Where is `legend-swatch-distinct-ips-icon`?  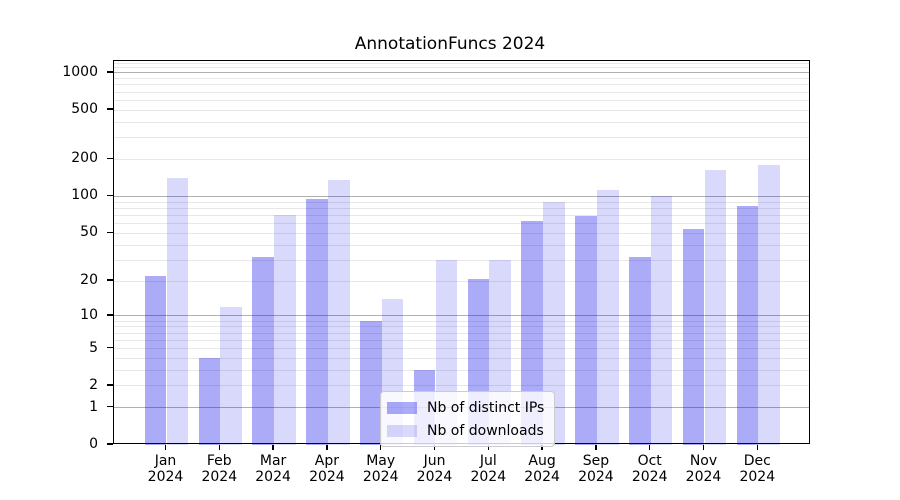 legend-swatch-distinct-ips-icon is located at coordinates (402, 407).